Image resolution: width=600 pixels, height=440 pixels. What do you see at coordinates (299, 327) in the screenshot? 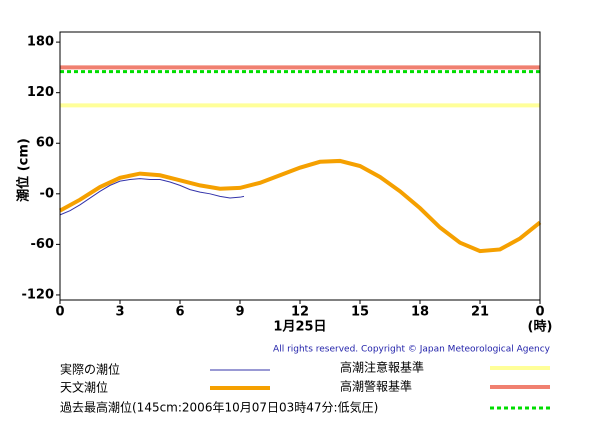
I see `x-axis-label: 1月25日` at bounding box center [299, 327].